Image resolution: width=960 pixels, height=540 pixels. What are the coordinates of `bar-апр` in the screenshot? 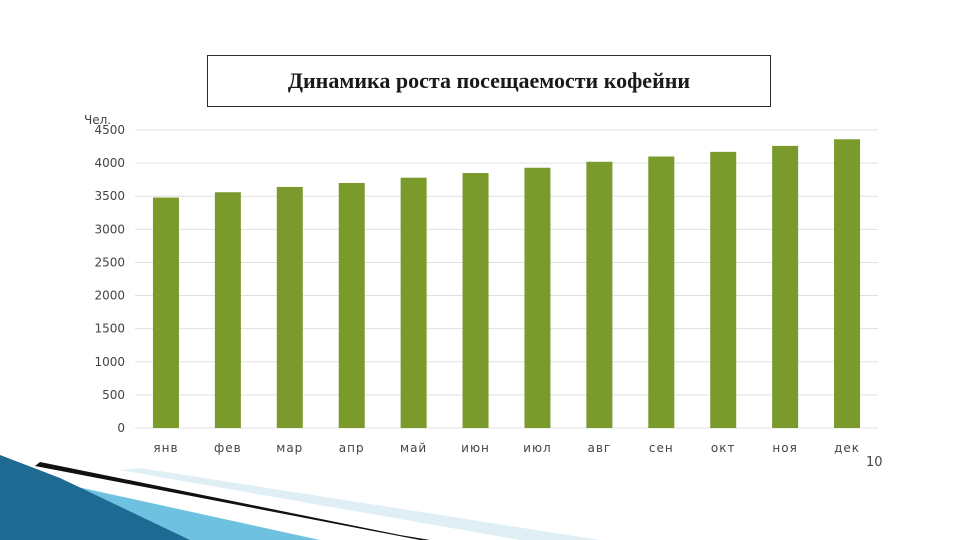 It's located at (351, 305).